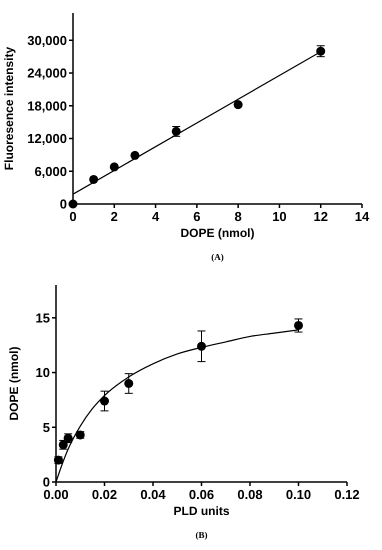  I want to click on x-tick-label: 0.10, so click(299, 494).